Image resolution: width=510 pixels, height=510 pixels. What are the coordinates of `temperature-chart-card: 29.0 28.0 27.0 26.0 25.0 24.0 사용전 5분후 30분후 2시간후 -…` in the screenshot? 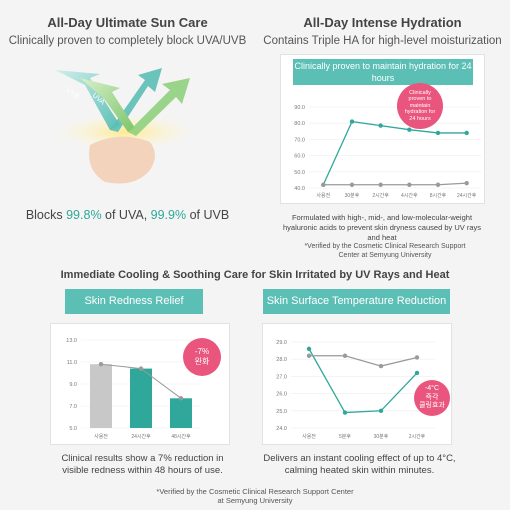 It's located at (357, 384).